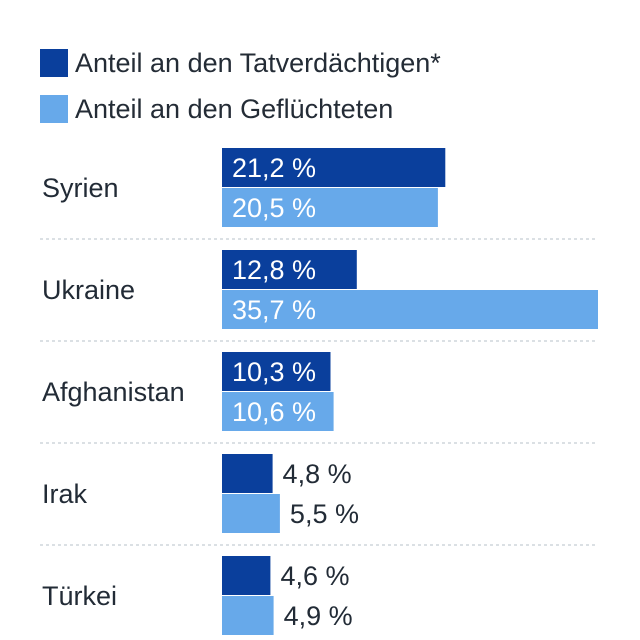 Image resolution: width=640 pixels, height=640 pixels. What do you see at coordinates (274, 310) in the screenshot?
I see `data-label-ukraine-series-2: 35,7 %` at bounding box center [274, 310].